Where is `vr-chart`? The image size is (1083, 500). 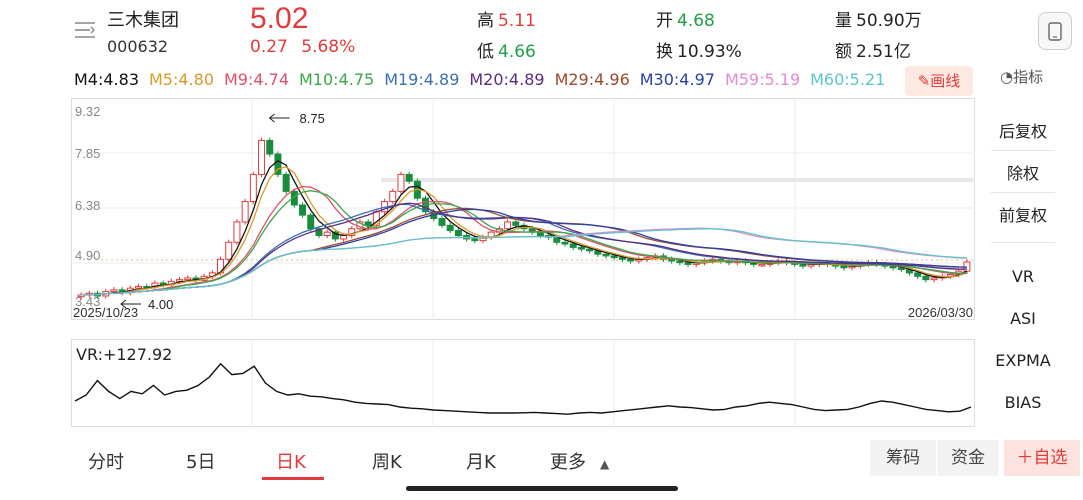
vr-chart is located at coordinates (523, 383).